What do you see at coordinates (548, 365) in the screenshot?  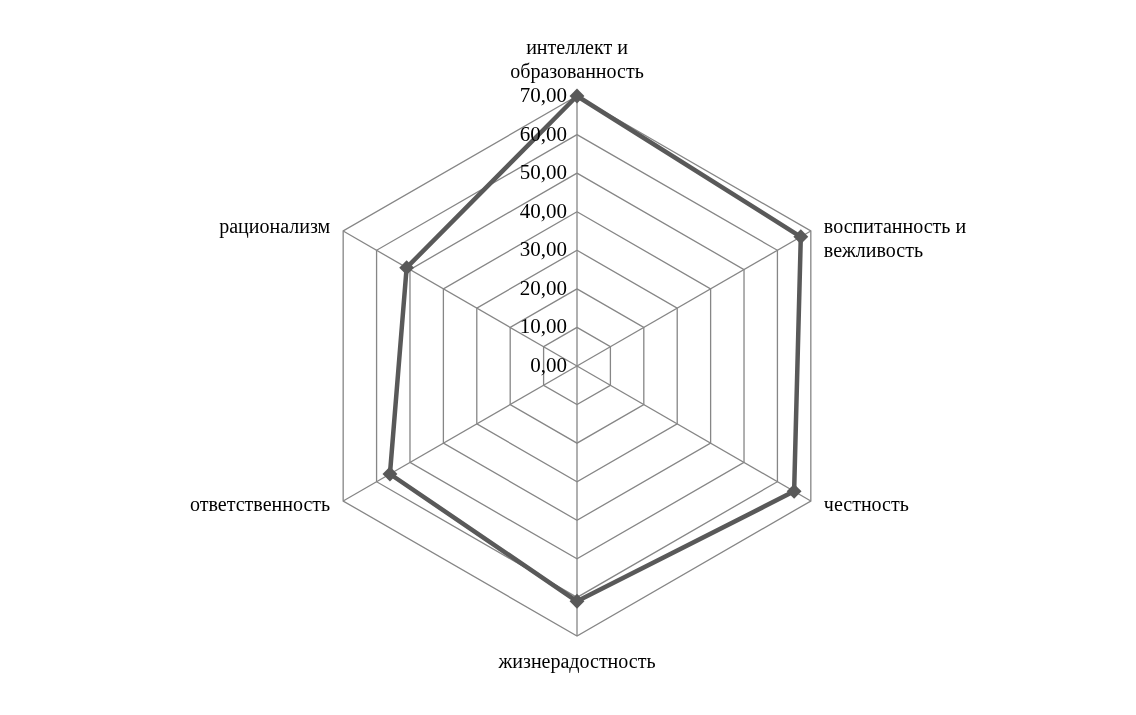 I see `y-tick-label: 0,00` at bounding box center [548, 365].